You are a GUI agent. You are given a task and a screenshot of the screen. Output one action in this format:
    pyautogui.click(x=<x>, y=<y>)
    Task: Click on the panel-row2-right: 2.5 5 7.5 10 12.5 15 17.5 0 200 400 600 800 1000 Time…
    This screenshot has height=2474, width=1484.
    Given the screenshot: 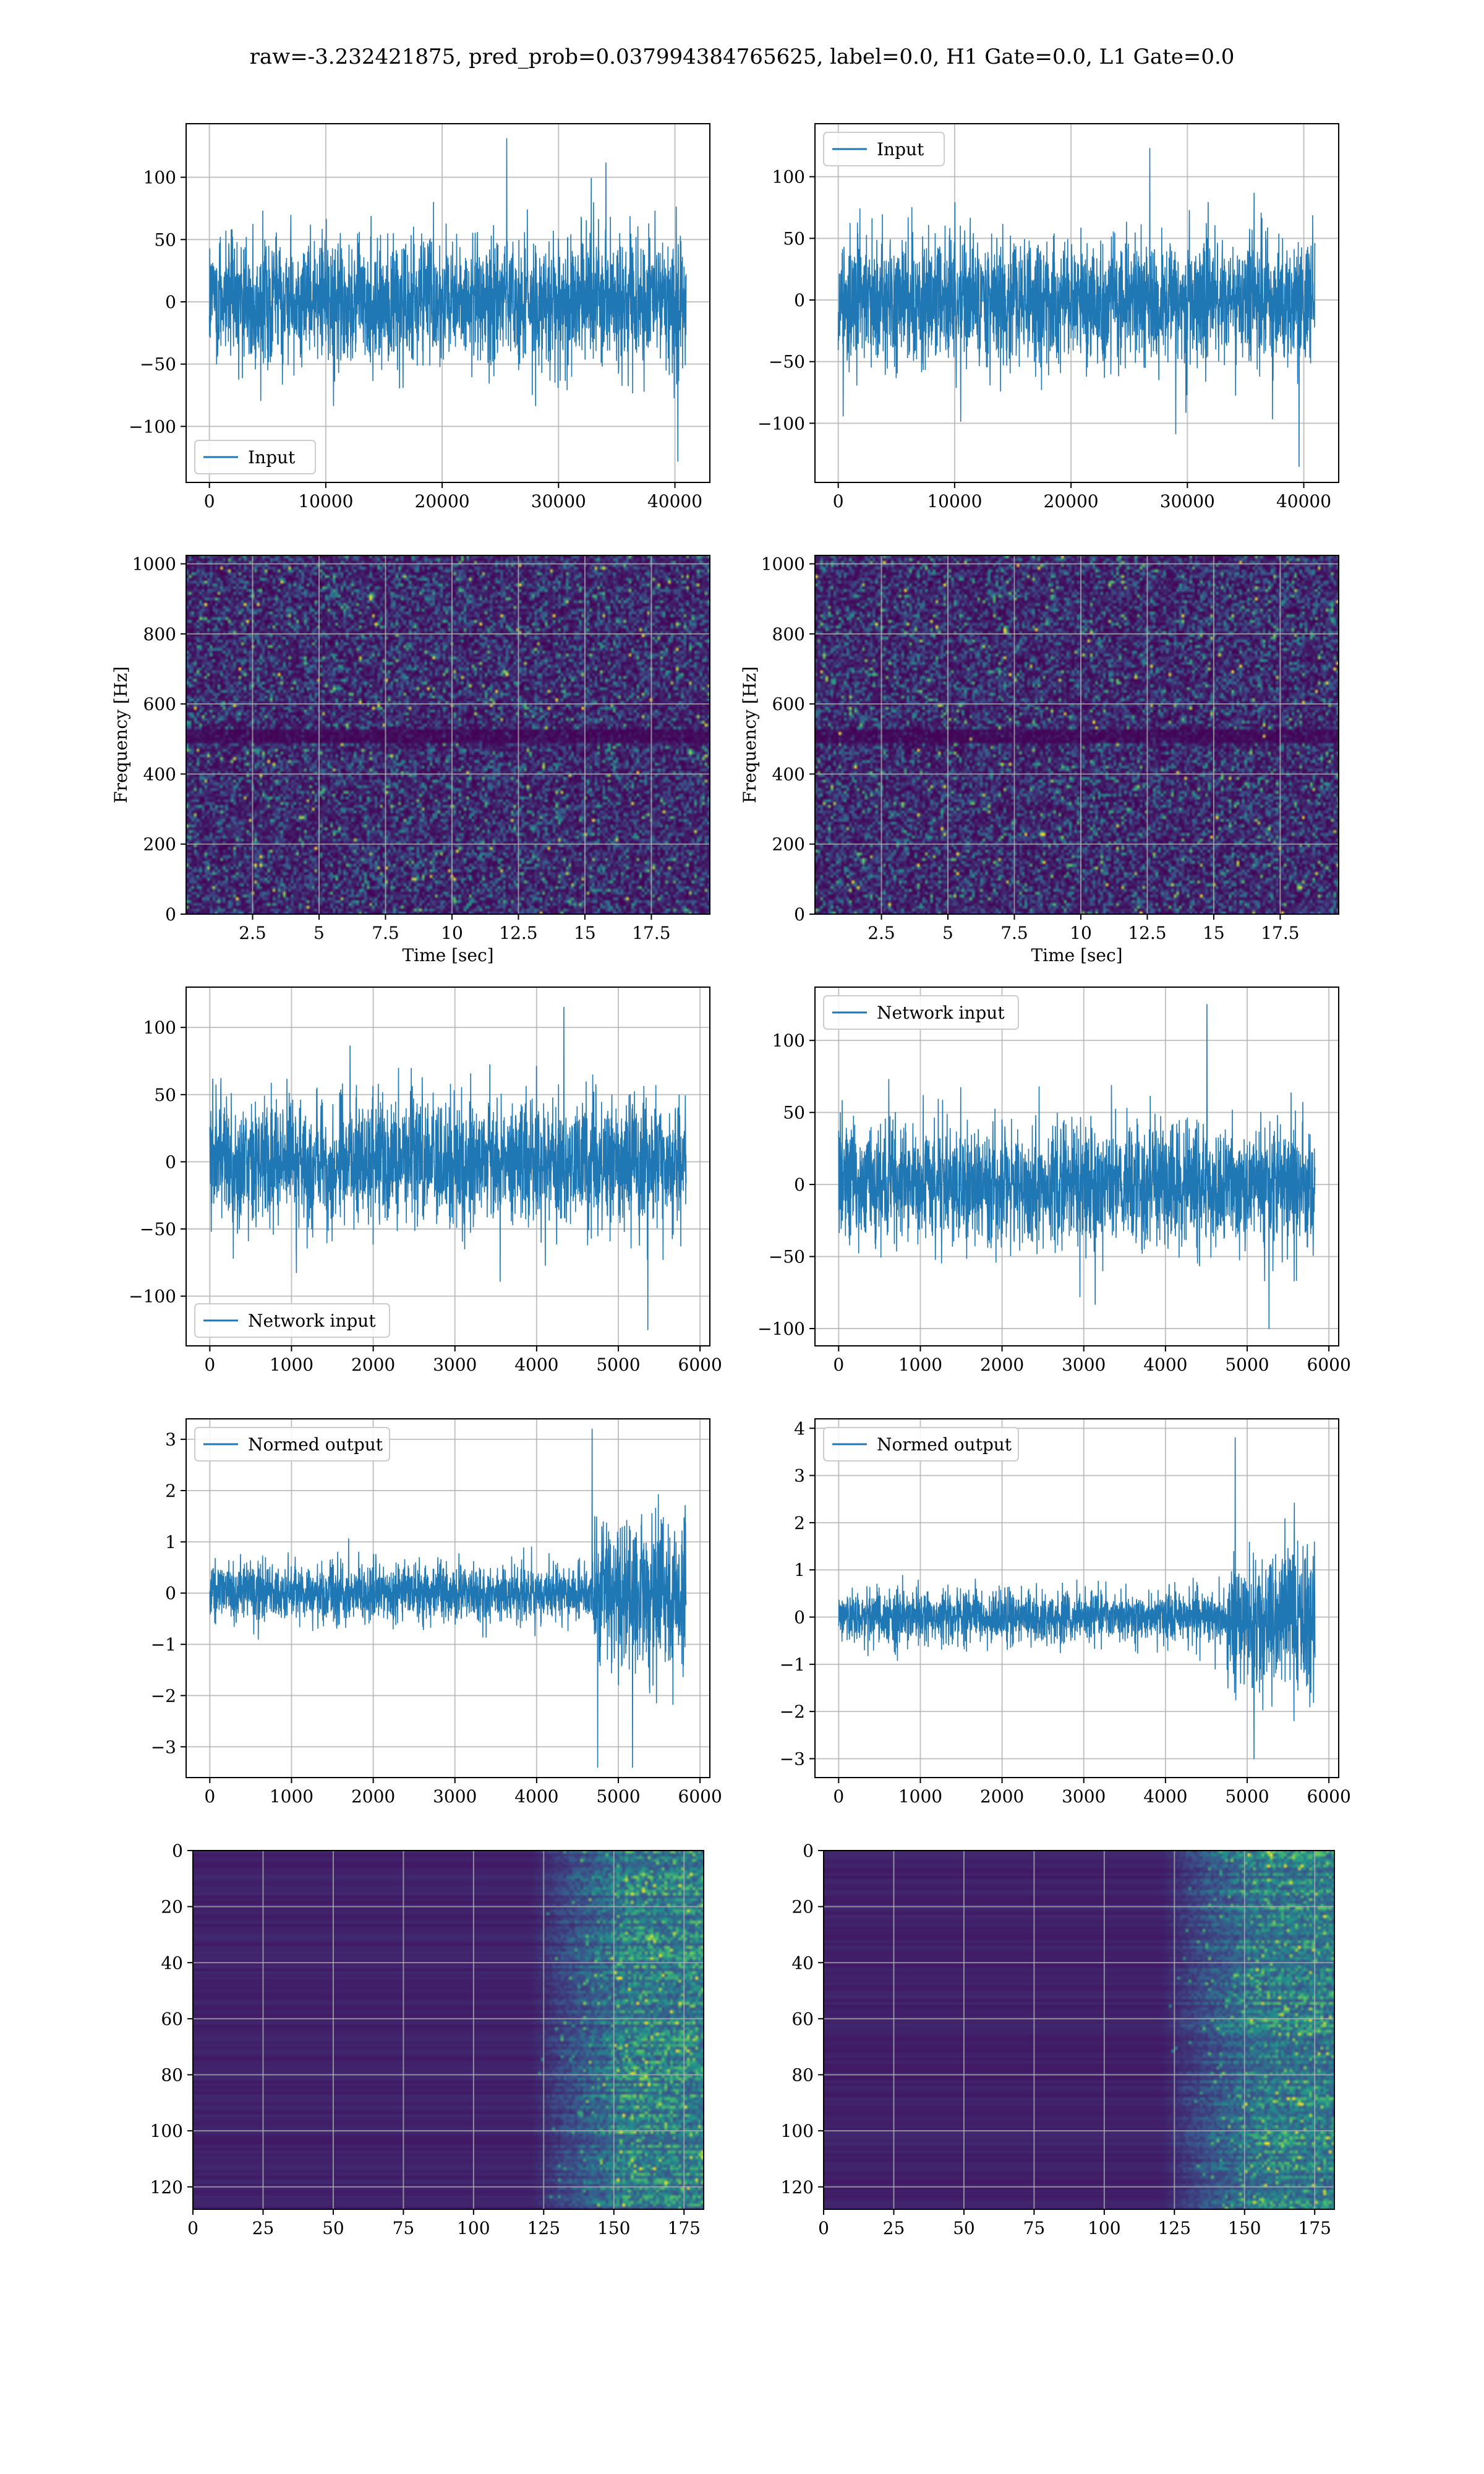 What is the action you would take?
    pyautogui.click(x=1039, y=759)
    